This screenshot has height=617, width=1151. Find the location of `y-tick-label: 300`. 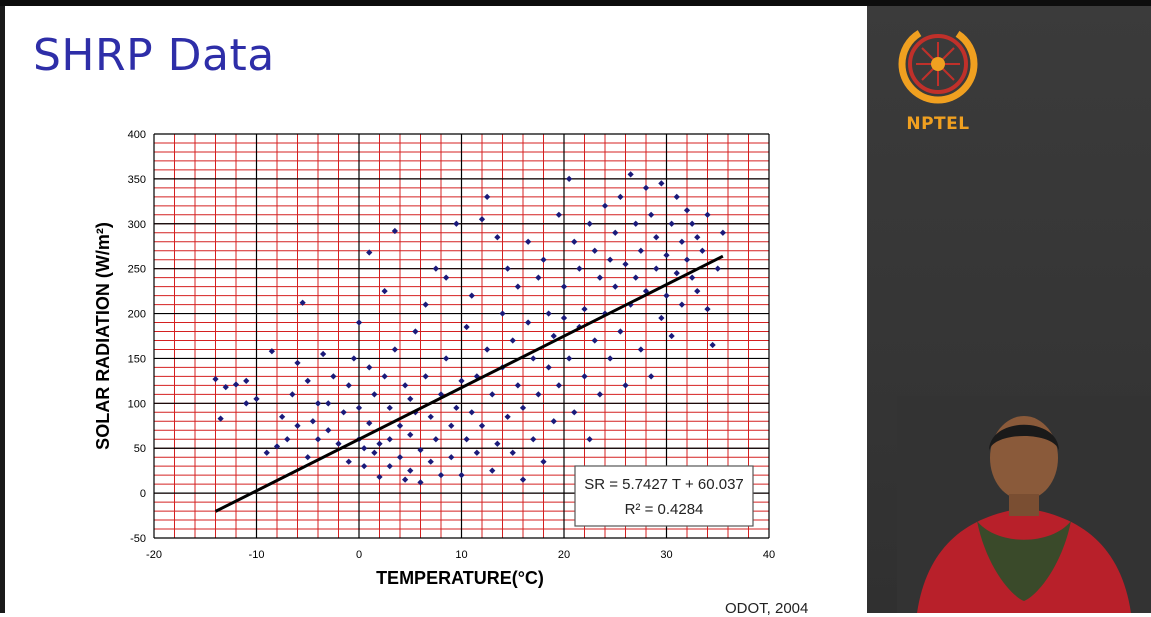

y-tick-label: 300 is located at coordinates (137, 225).